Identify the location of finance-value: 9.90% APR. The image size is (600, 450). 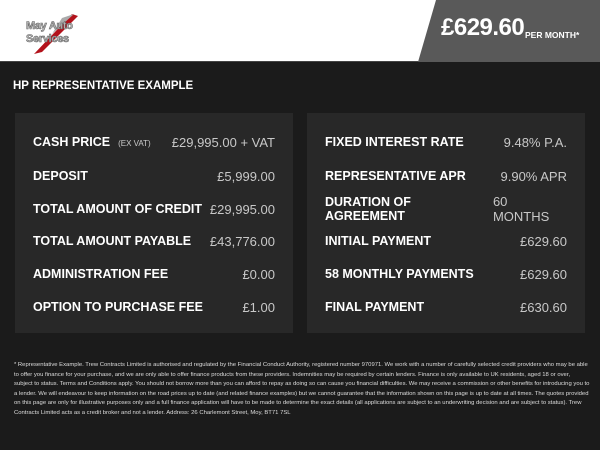
(534, 176).